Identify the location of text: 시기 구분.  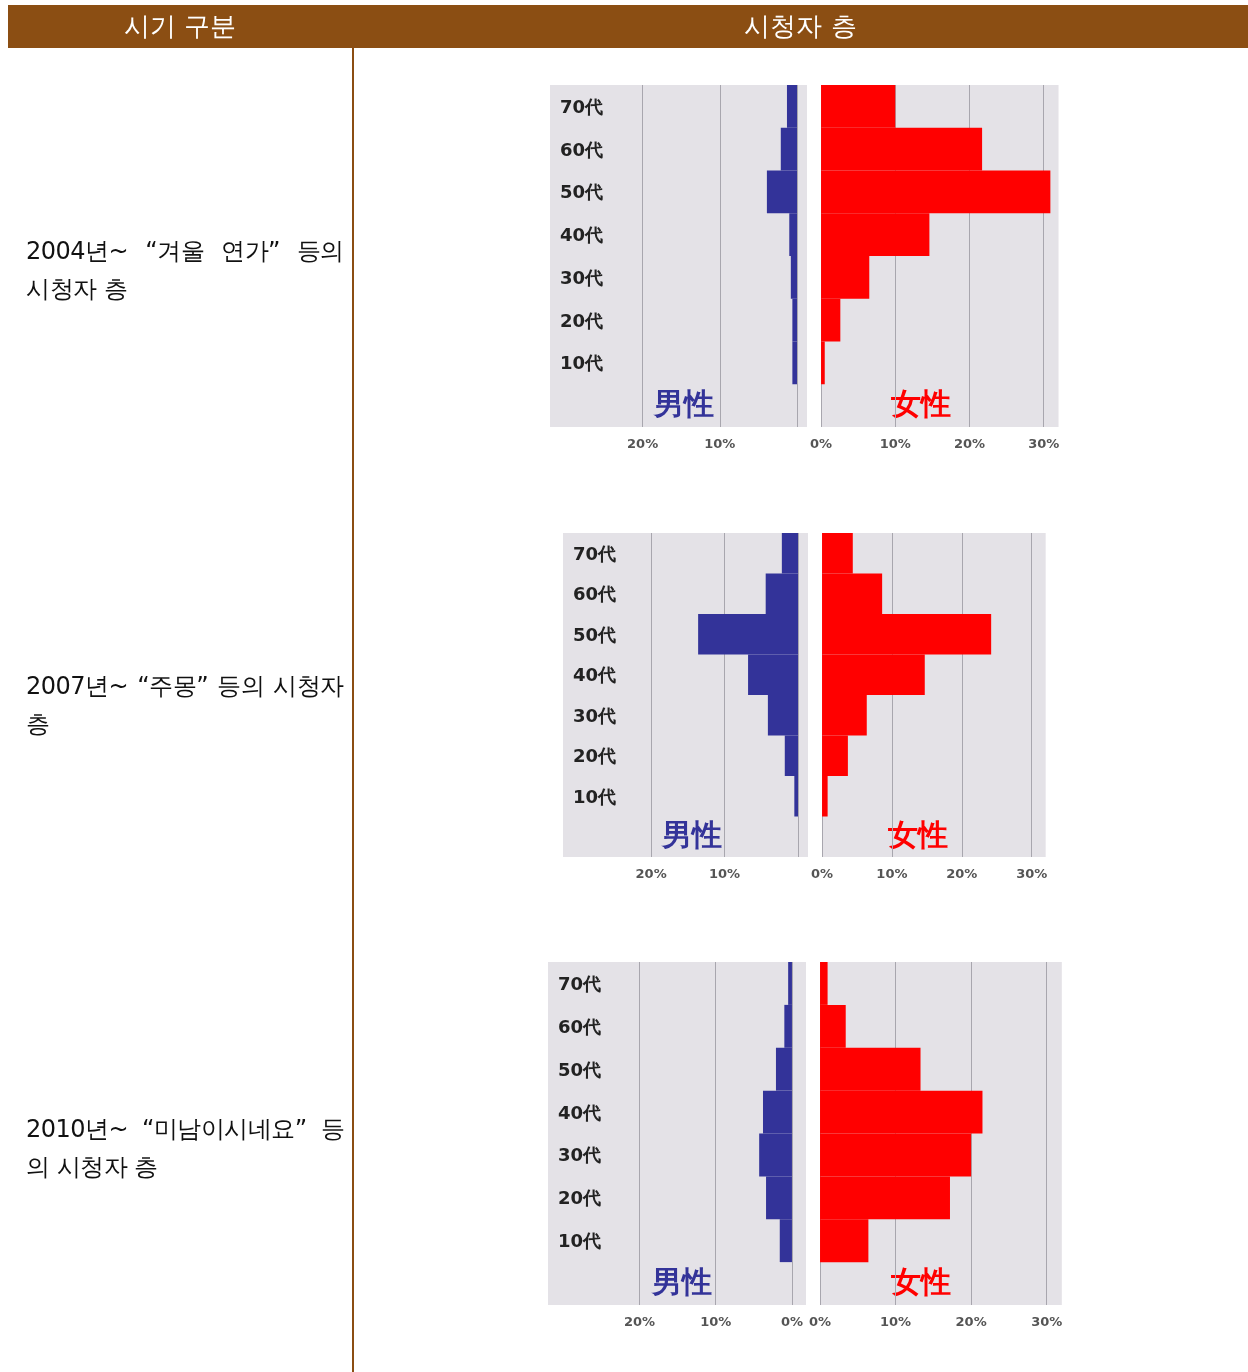
(180, 26).